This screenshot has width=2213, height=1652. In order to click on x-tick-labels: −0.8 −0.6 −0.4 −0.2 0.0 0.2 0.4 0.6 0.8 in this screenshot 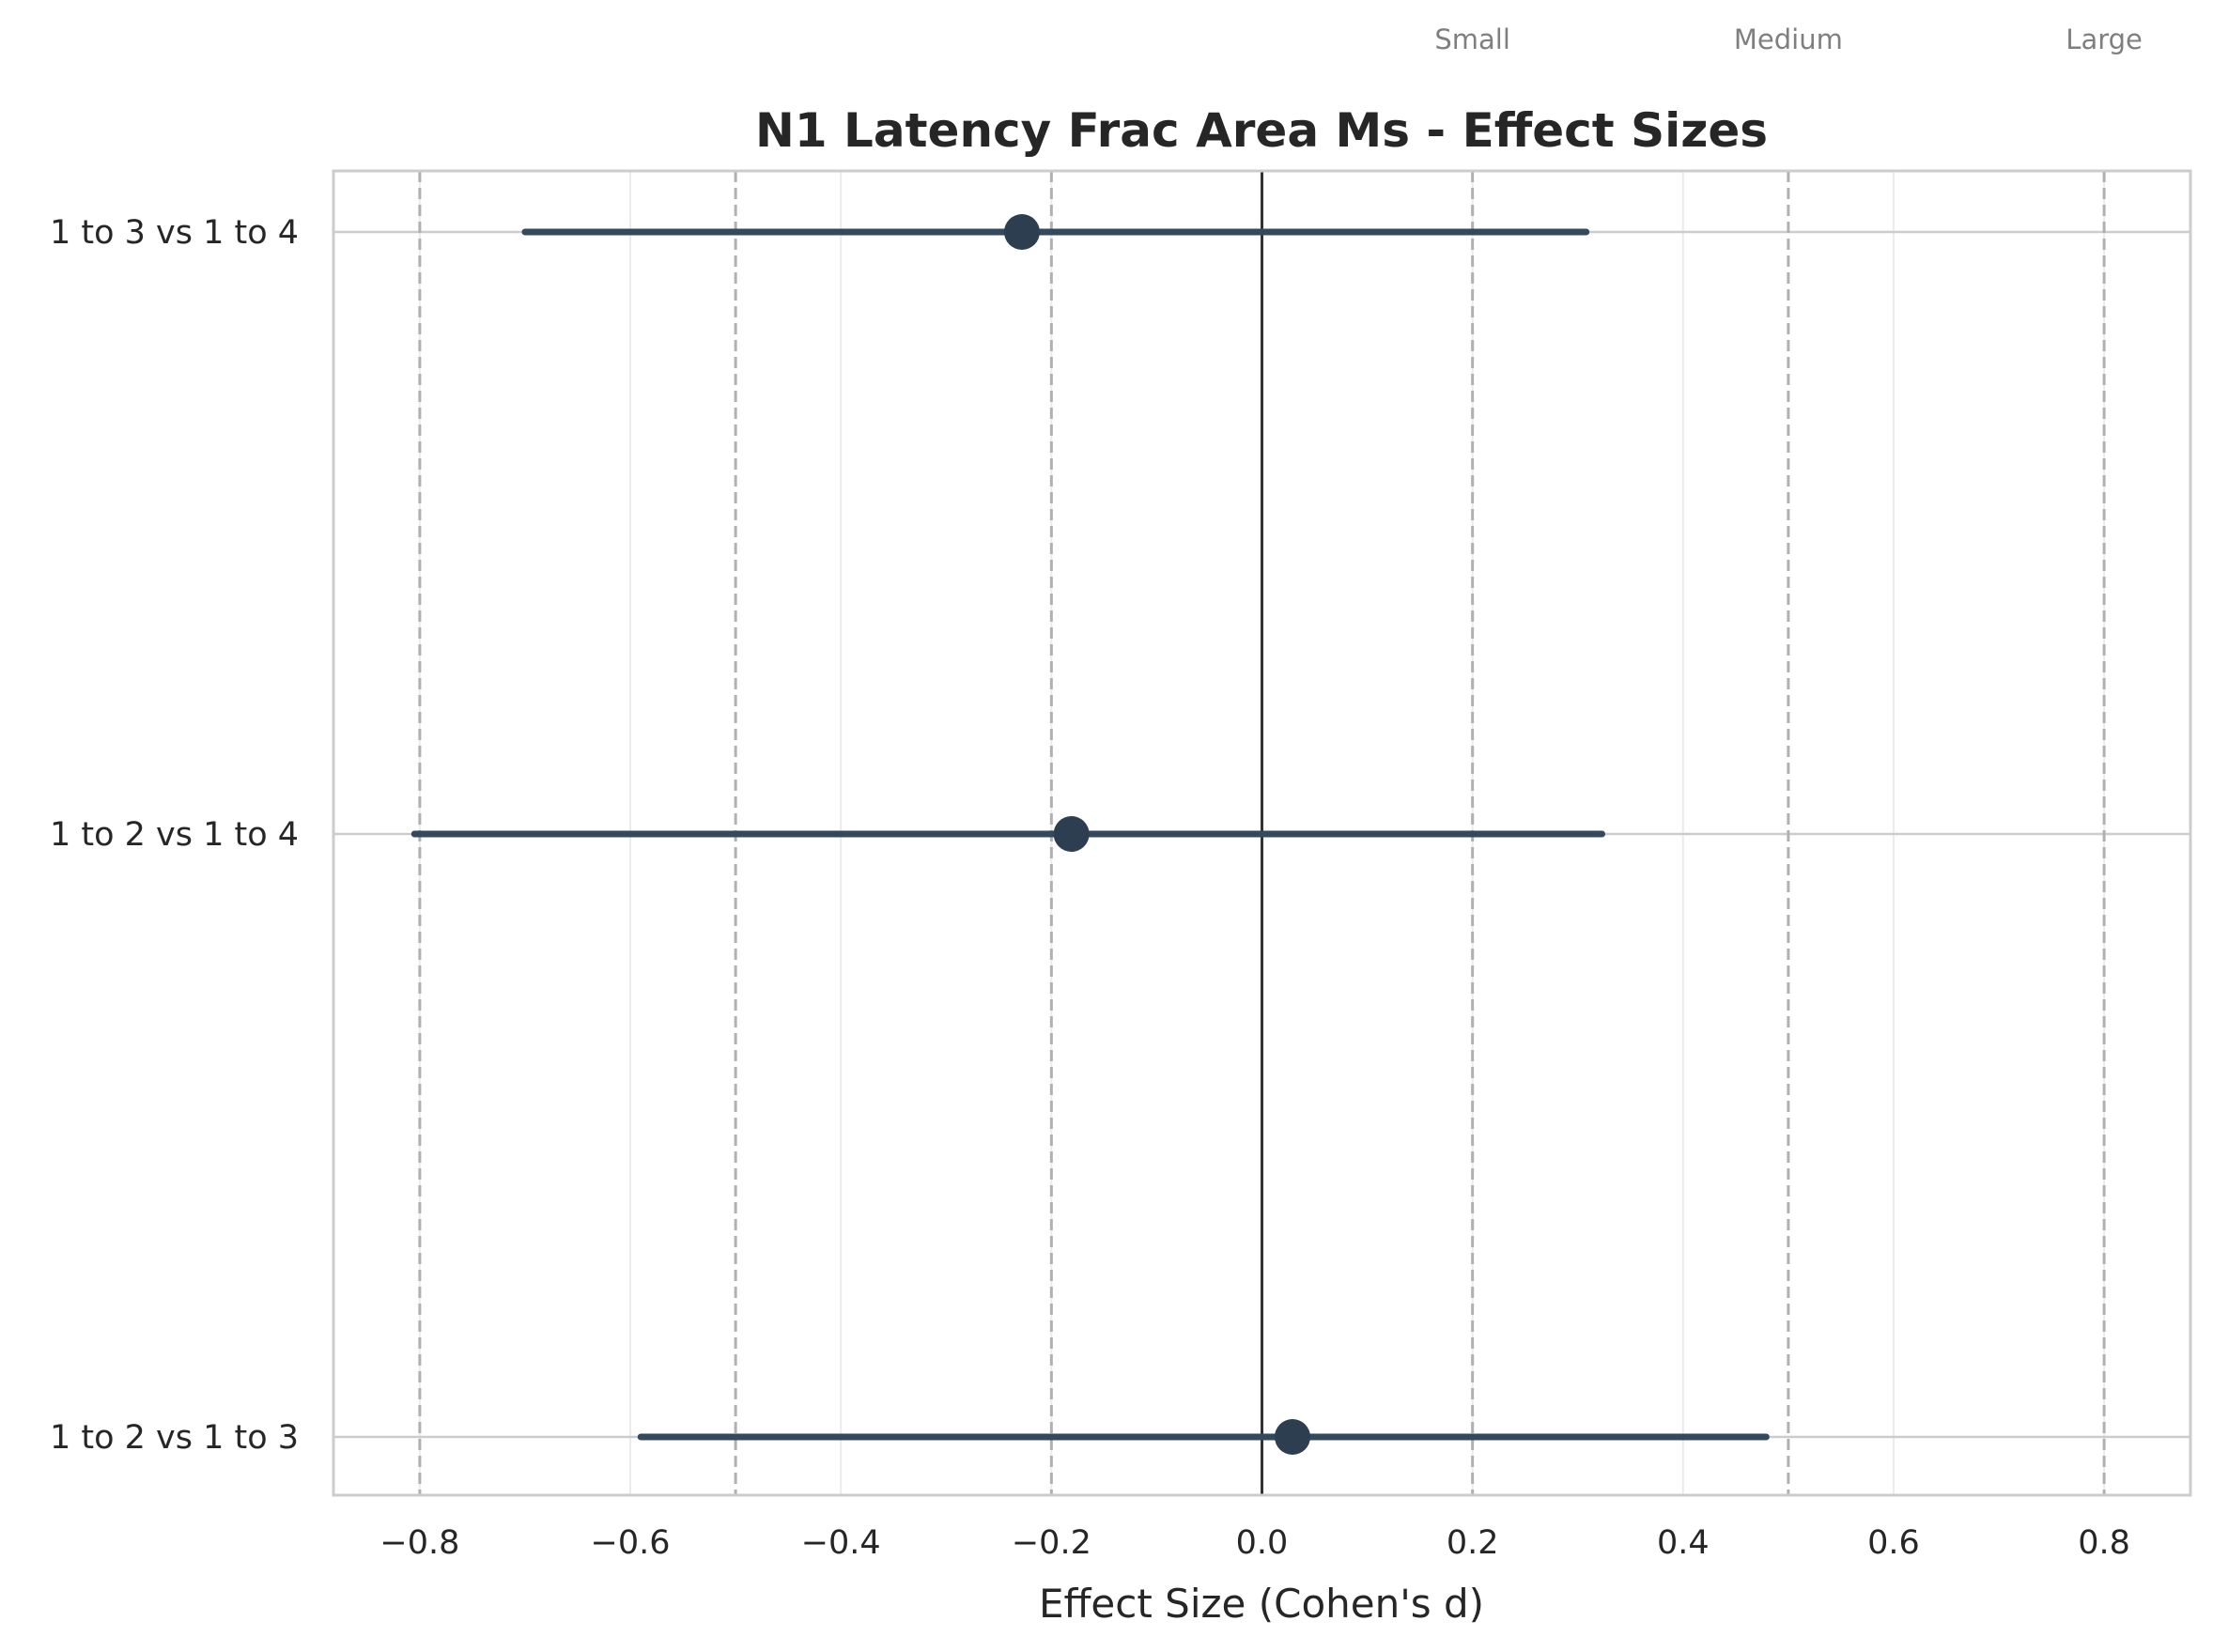, I will do `click(1254, 1543)`.